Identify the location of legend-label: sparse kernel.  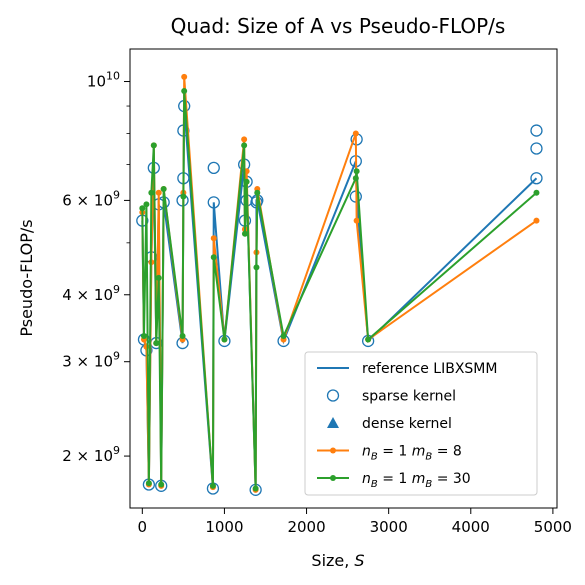
(409, 397).